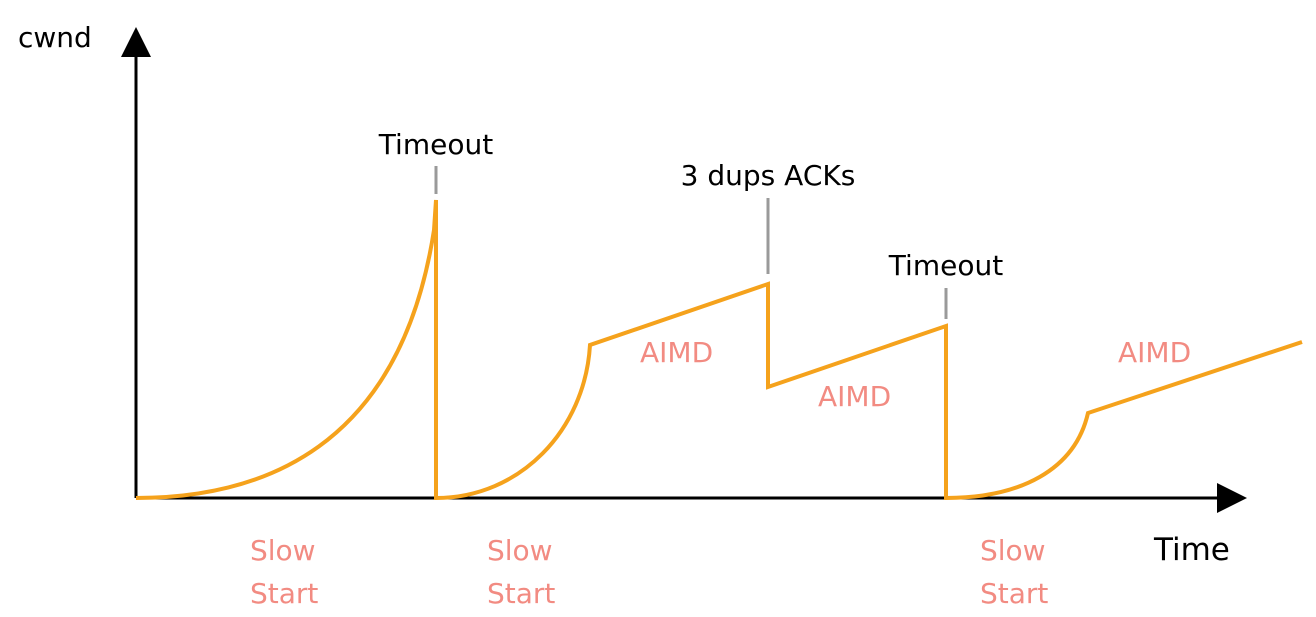 The height and width of the screenshot is (617, 1316). What do you see at coordinates (284, 593) in the screenshot?
I see `slow-start-1-line2: Start` at bounding box center [284, 593].